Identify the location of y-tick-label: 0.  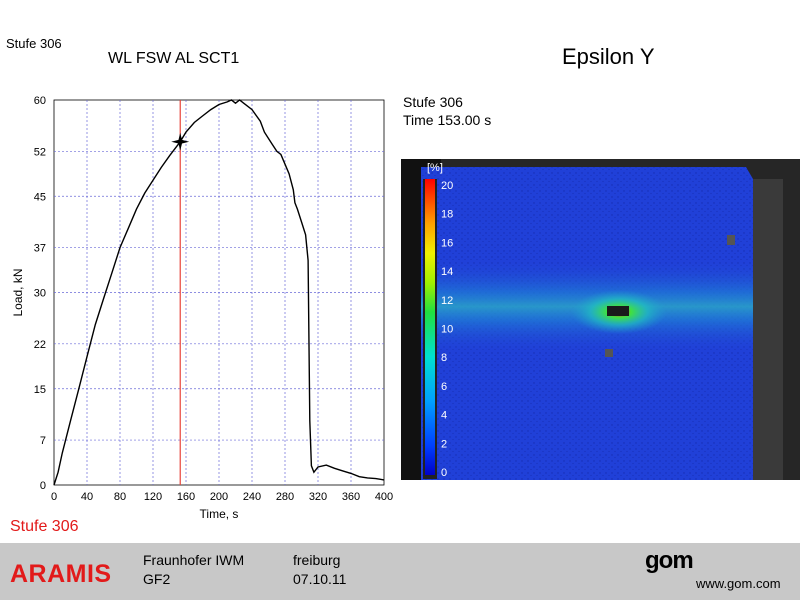
(43, 486).